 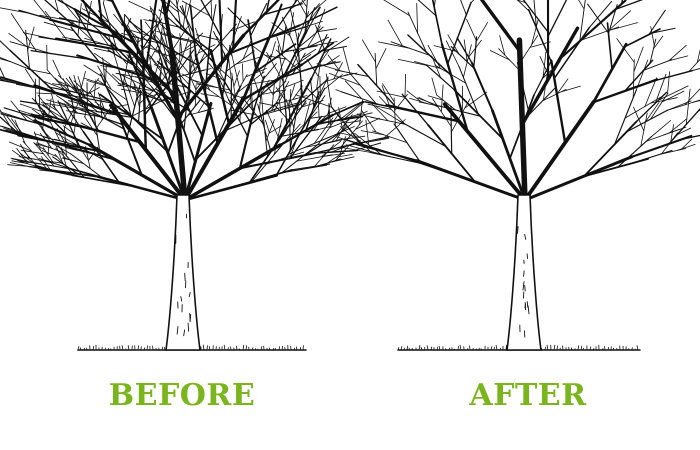 What do you see at coordinates (183, 272) in the screenshot?
I see `before-tree-trunk` at bounding box center [183, 272].